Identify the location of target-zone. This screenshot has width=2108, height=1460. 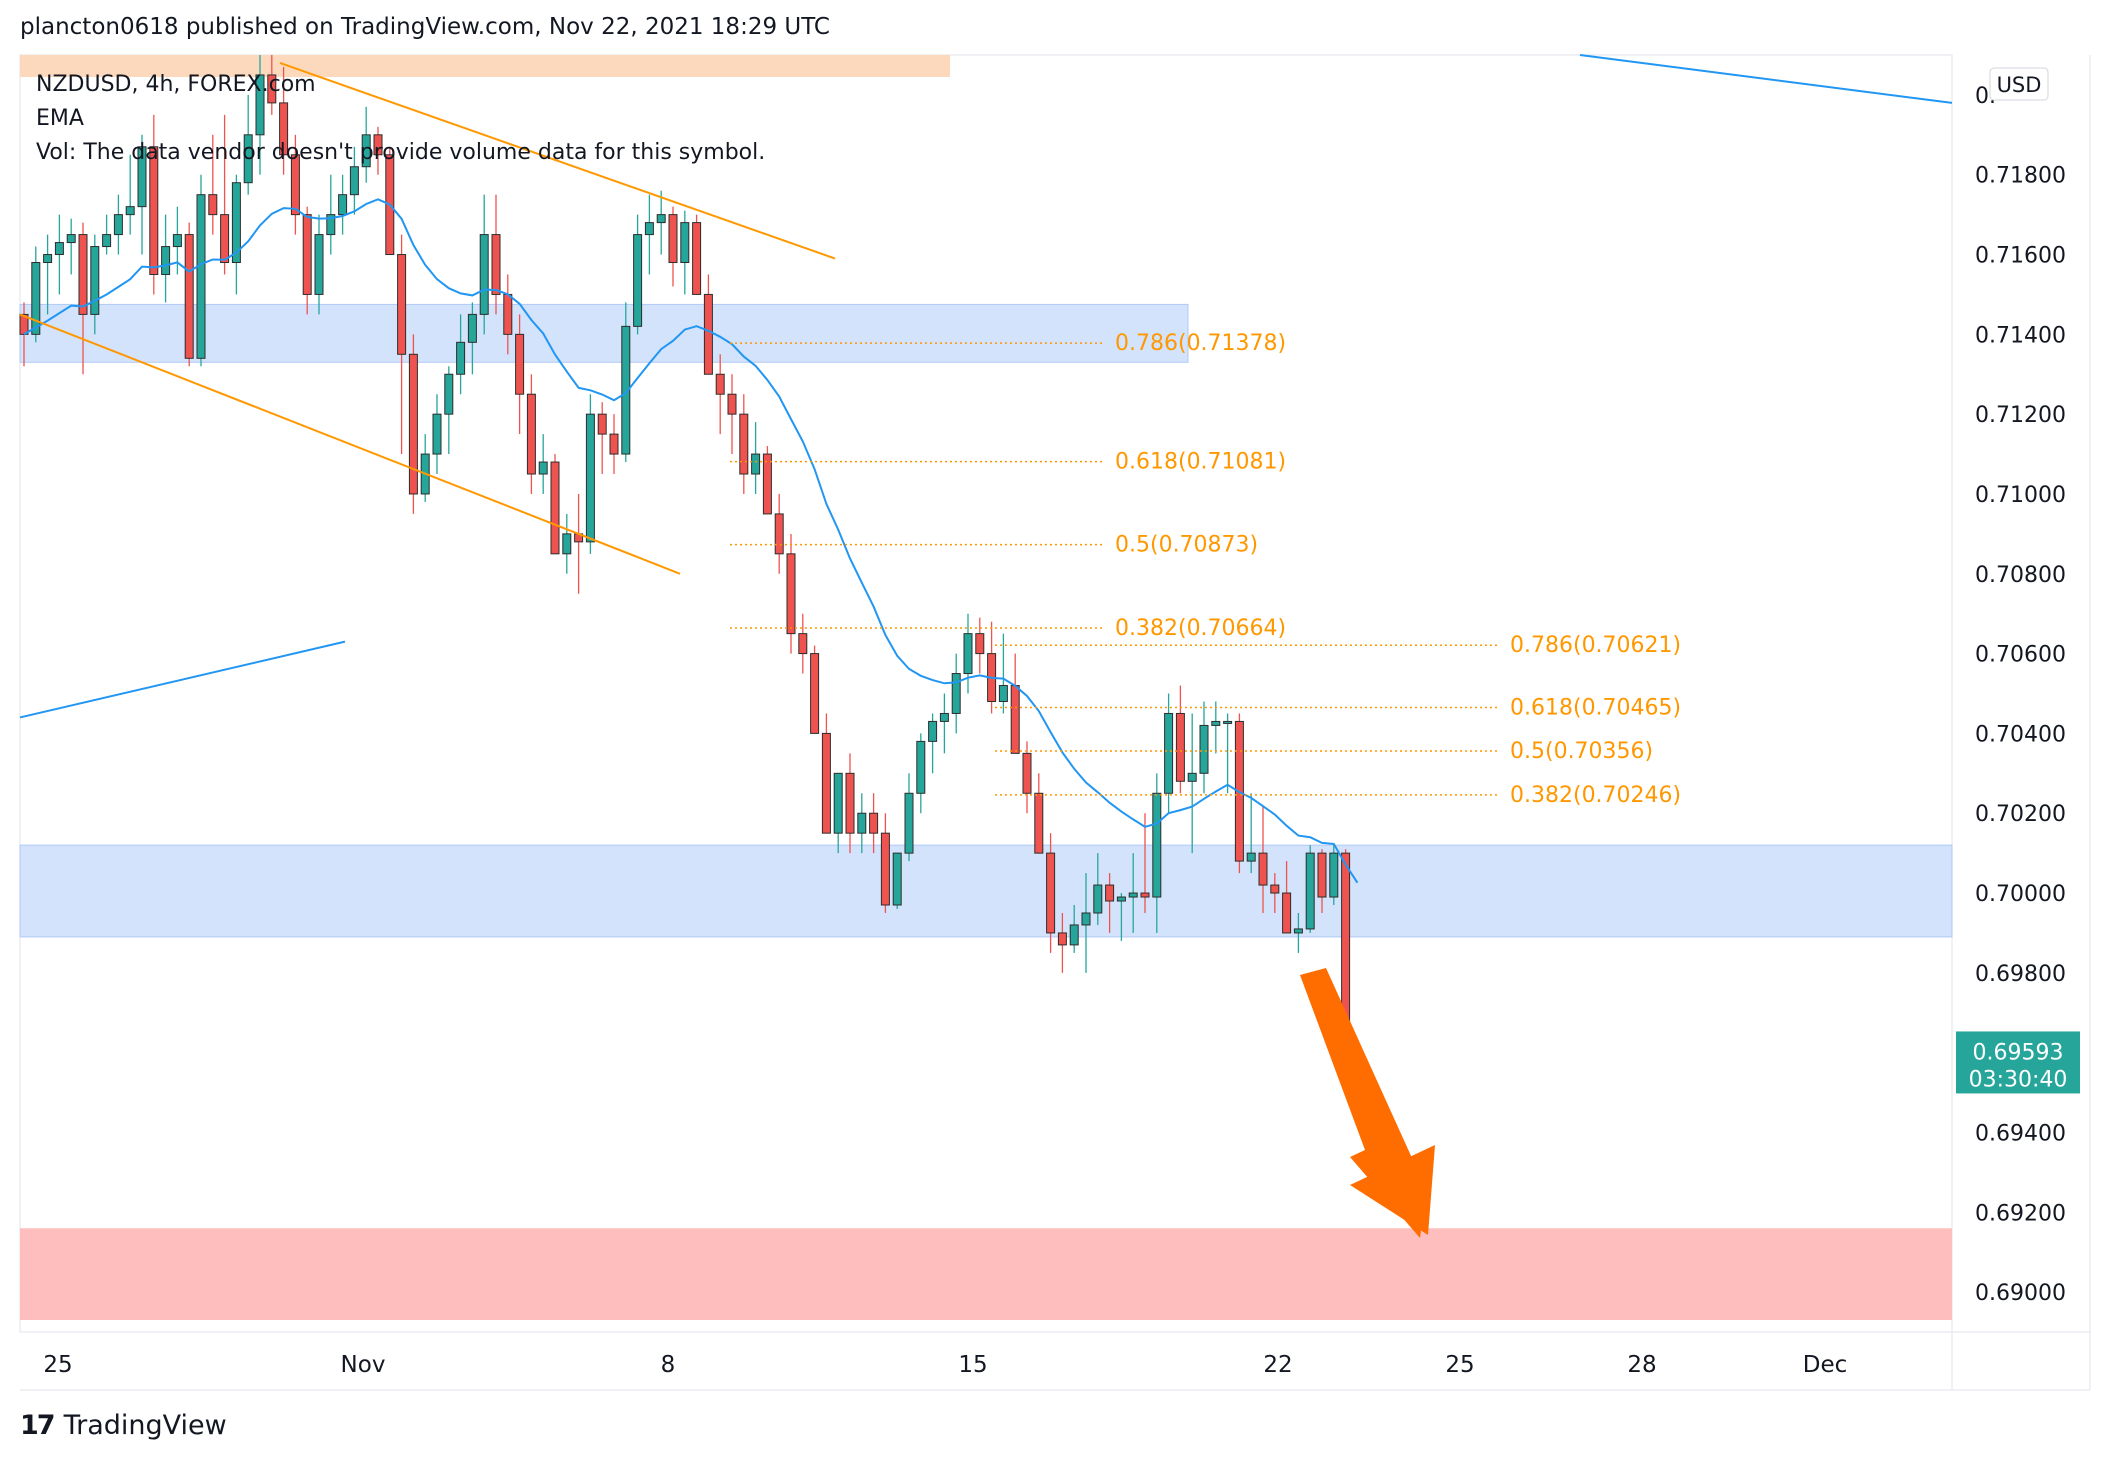
(986, 1274).